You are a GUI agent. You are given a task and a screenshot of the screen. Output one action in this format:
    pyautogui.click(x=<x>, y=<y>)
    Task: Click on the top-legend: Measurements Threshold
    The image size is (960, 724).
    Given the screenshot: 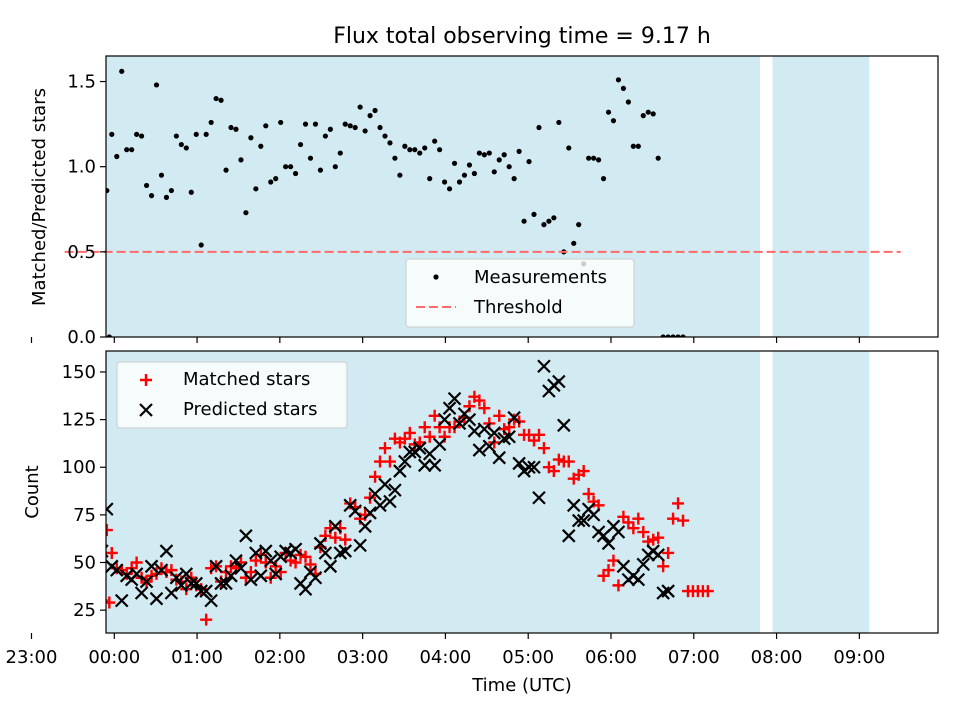 What is the action you would take?
    pyautogui.click(x=520, y=293)
    